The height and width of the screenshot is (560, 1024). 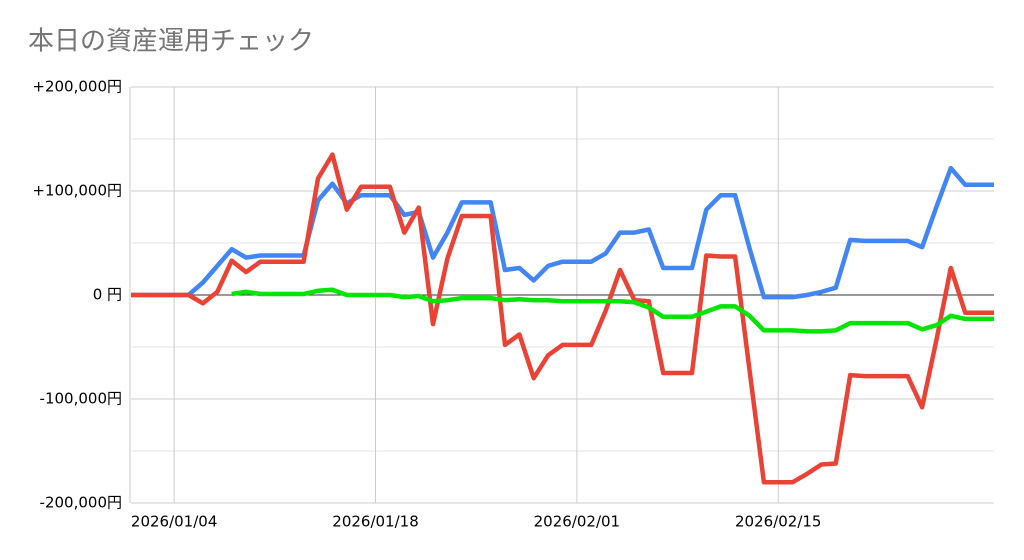 What do you see at coordinates (107, 295) in the screenshot?
I see `y-tick-label: 0 円` at bounding box center [107, 295].